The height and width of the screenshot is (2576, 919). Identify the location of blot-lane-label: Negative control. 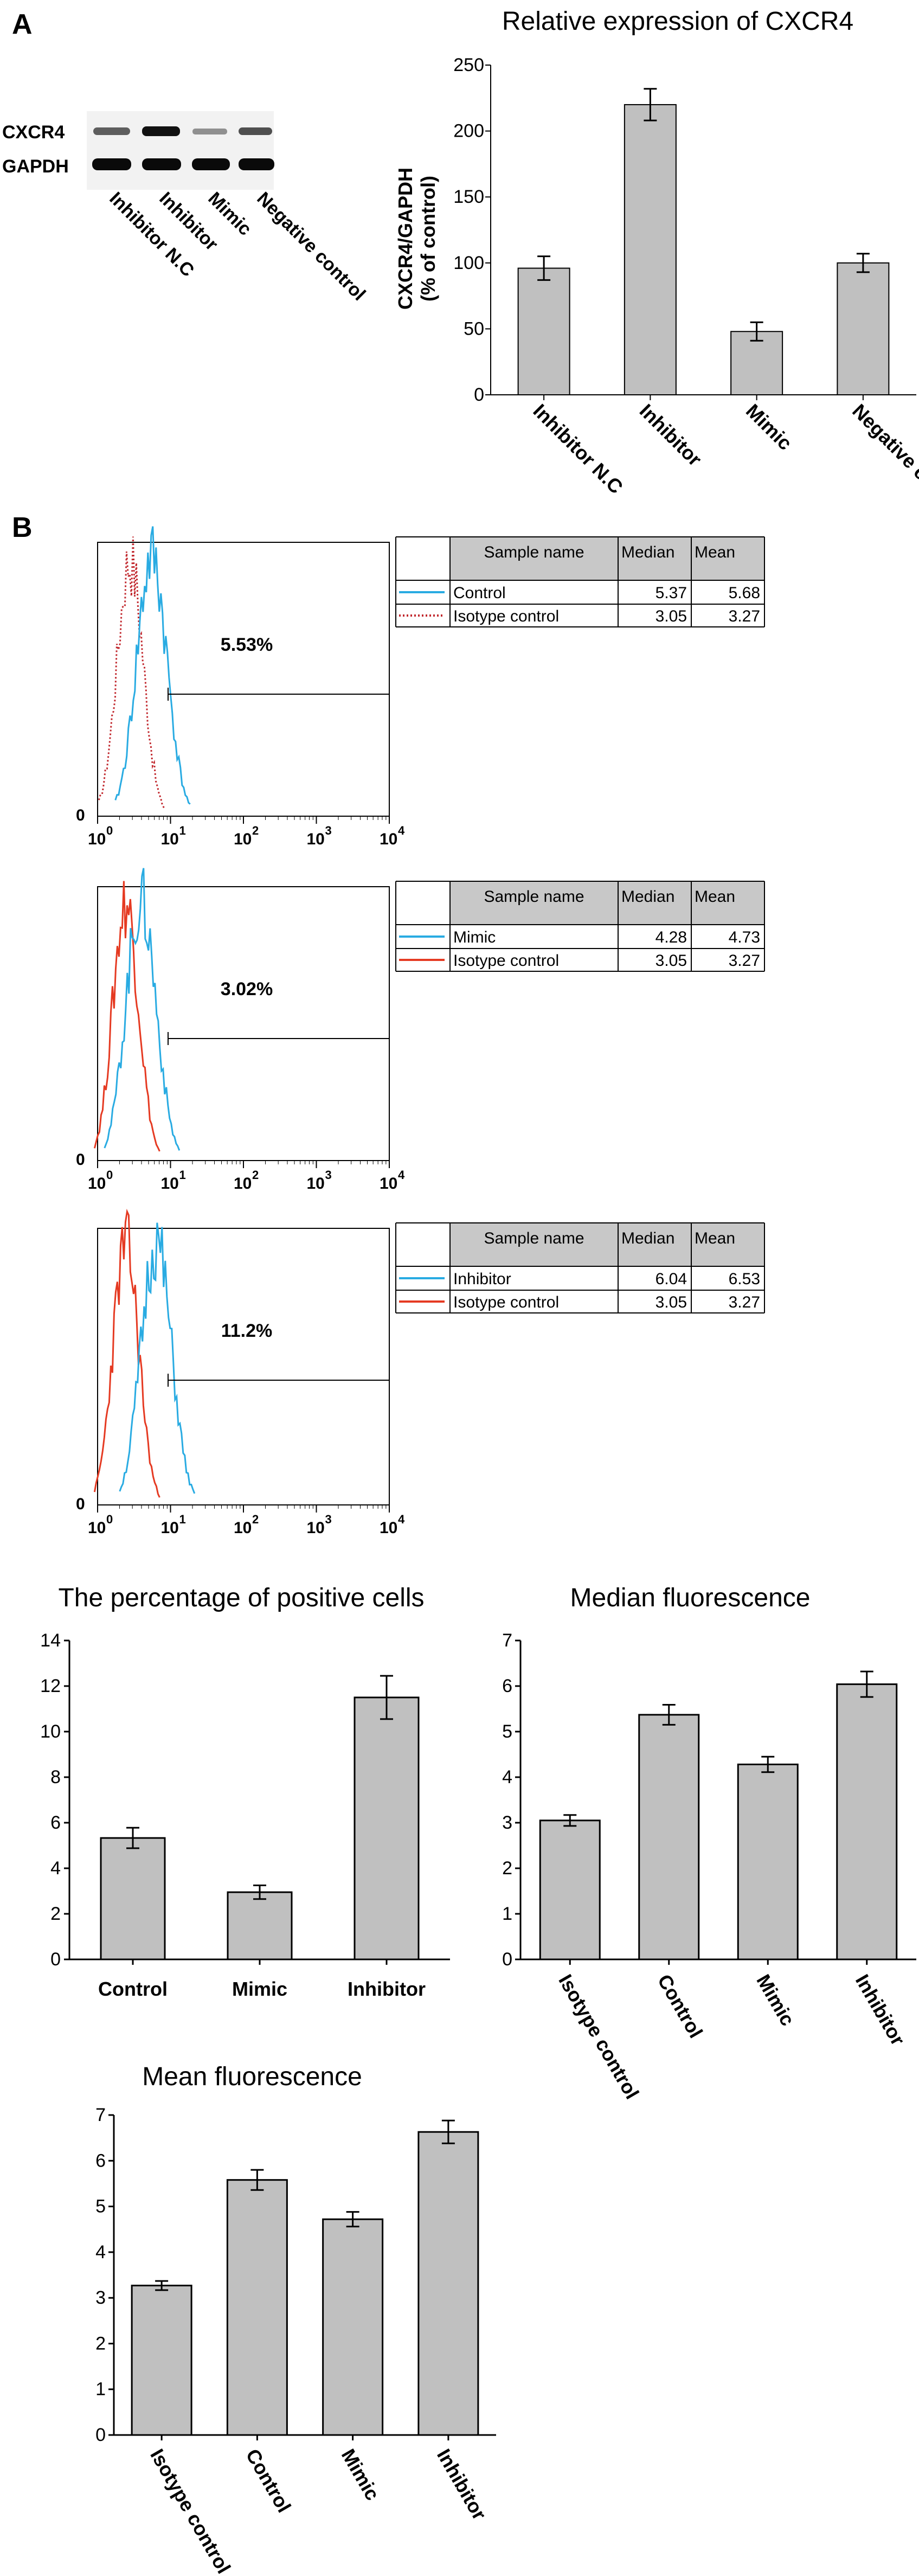
(311, 246).